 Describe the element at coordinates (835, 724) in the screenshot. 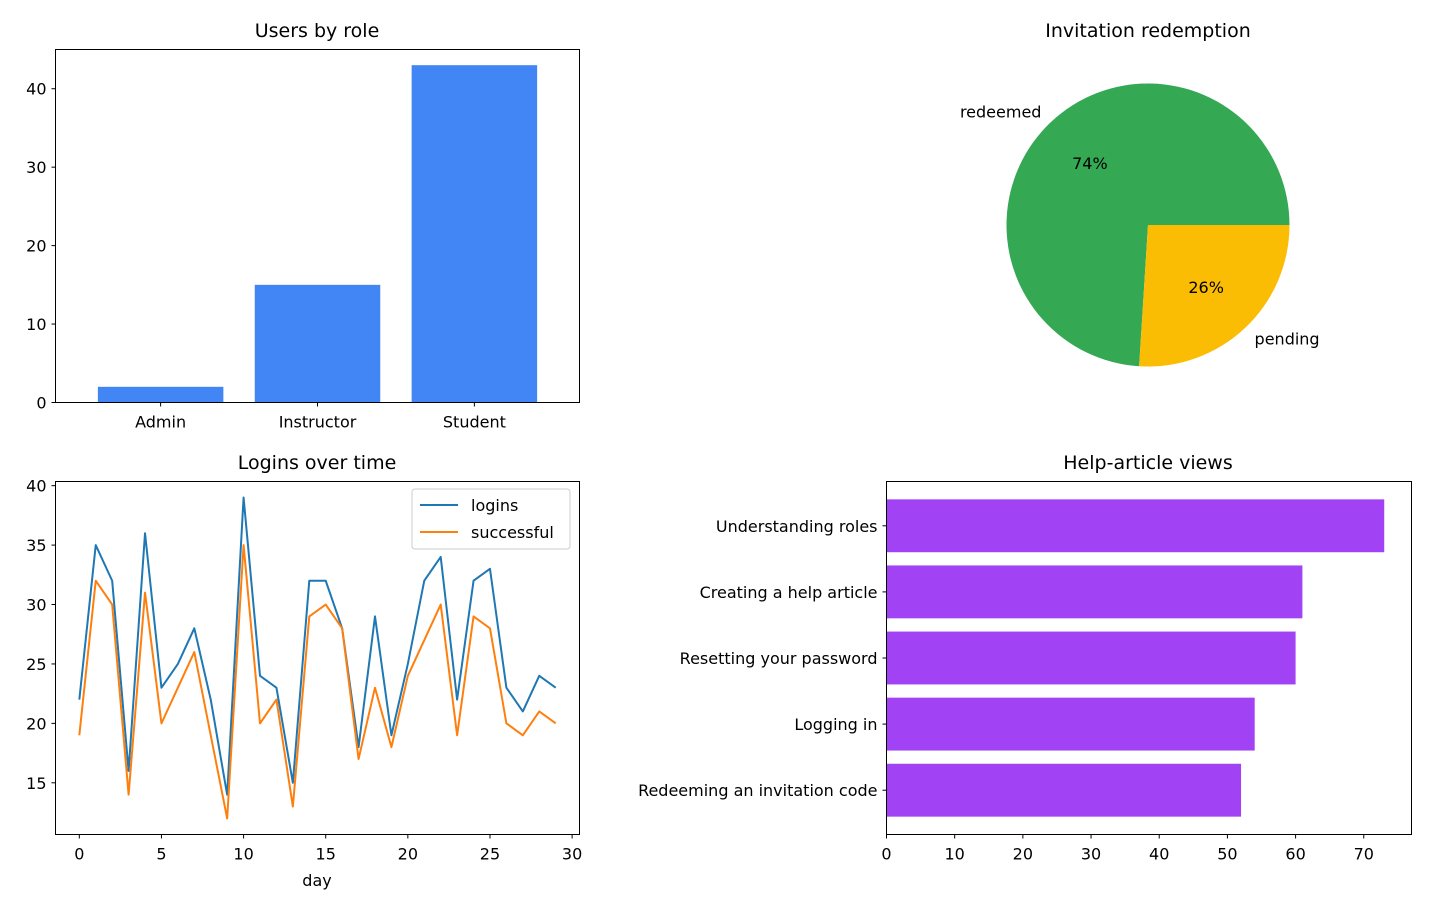

I see `y-tick-label: Logging in` at that location.